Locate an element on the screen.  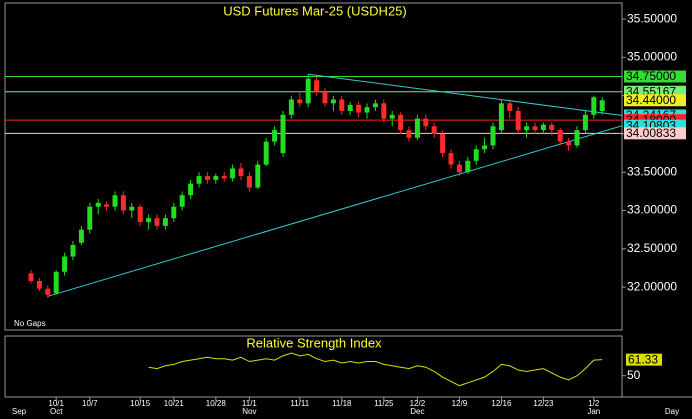
x-tick-label: 12/16 is located at coordinates (501, 403).